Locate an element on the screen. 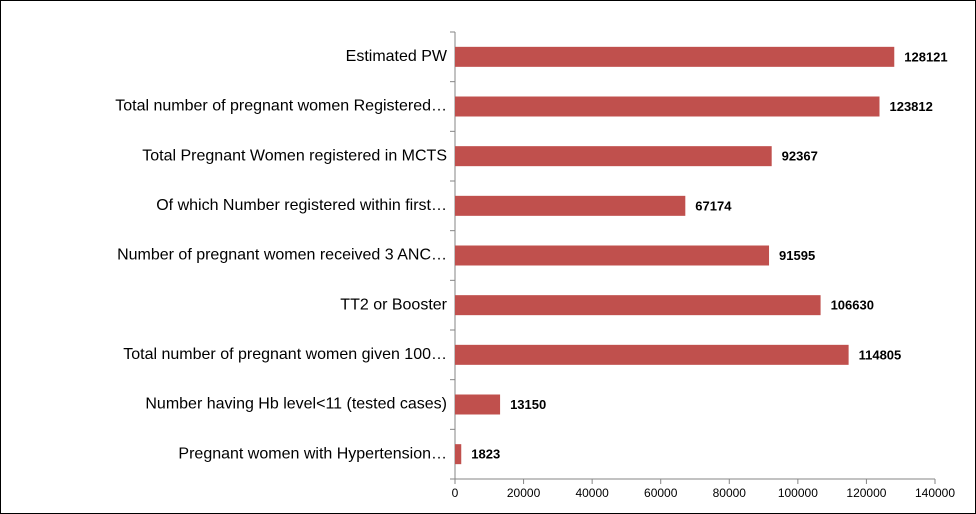 The height and width of the screenshot is (514, 976). y-tick-label: Number having Hb level<11 (tested cases) is located at coordinates (296, 404).